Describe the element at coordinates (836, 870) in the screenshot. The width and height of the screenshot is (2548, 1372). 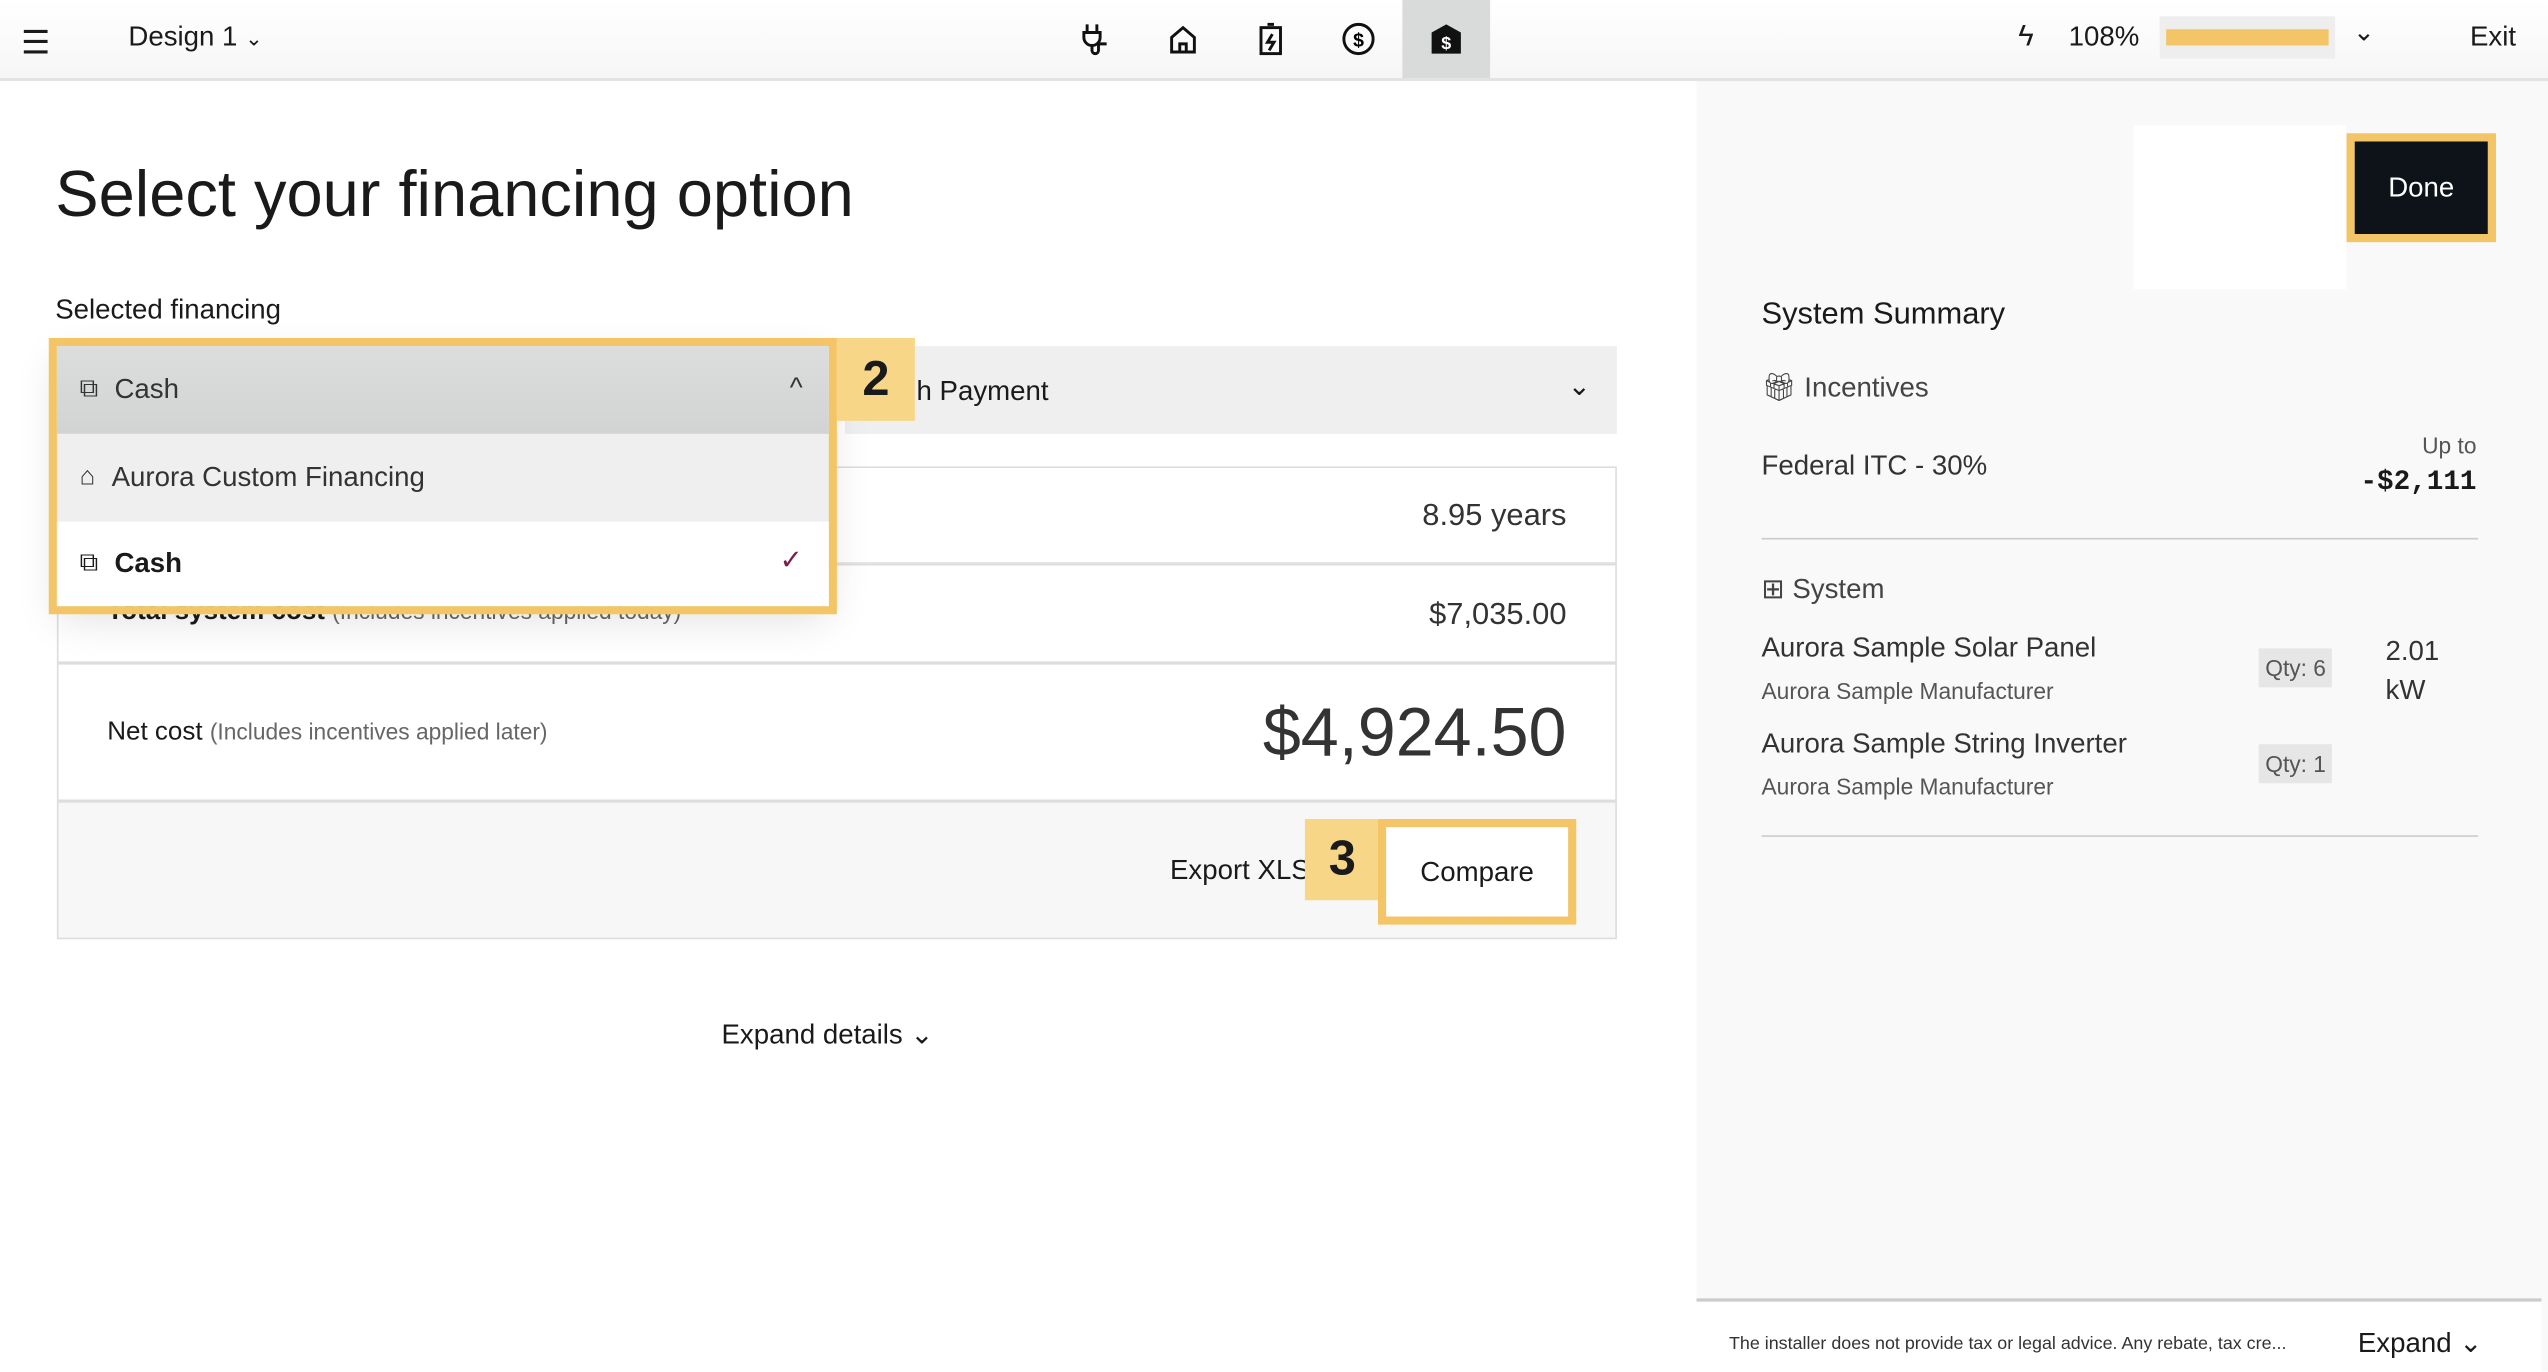
I see `actions-row: Export XLS 3 Compare` at that location.